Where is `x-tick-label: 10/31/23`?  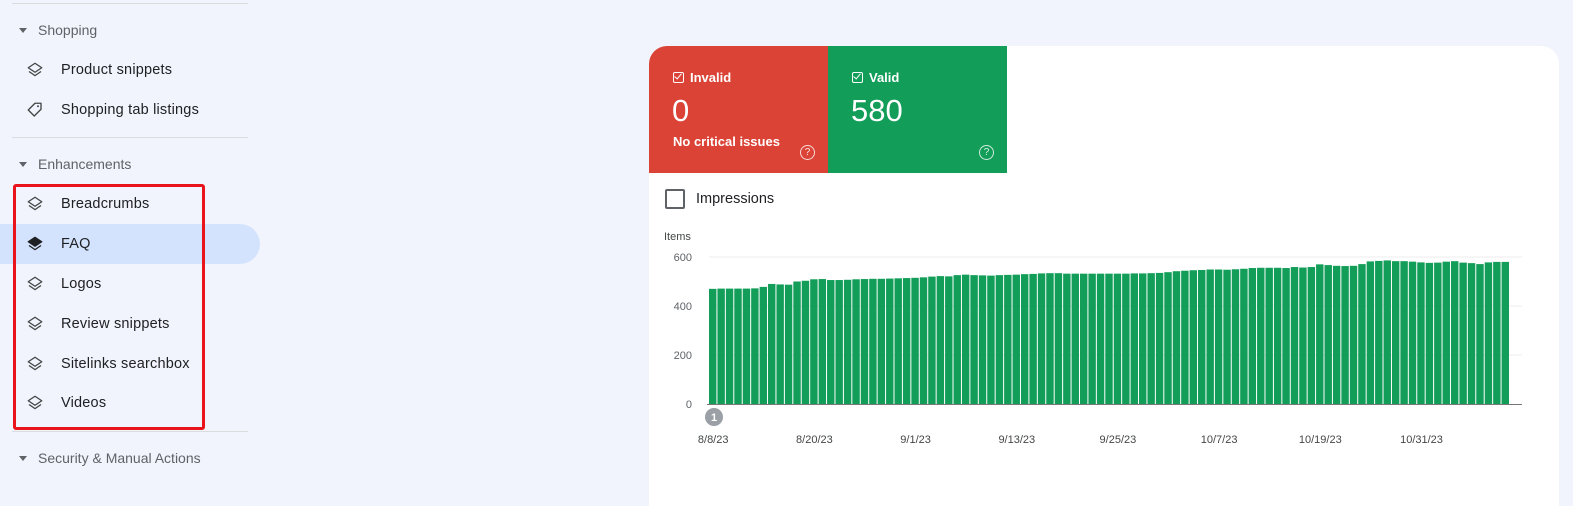 x-tick-label: 10/31/23 is located at coordinates (1421, 440).